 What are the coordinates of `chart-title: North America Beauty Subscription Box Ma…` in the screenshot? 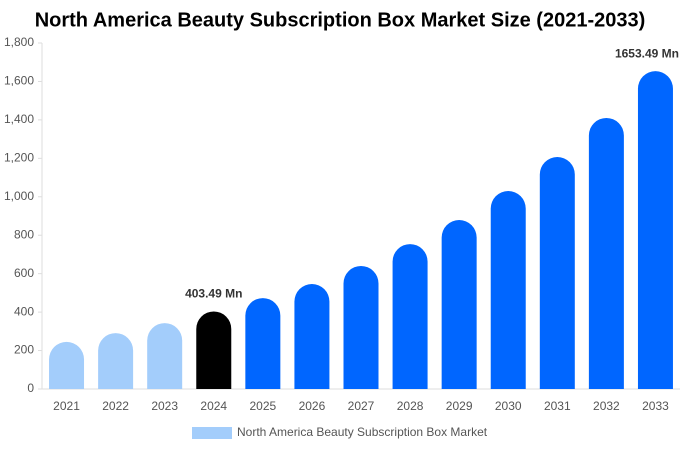 It's located at (340, 20).